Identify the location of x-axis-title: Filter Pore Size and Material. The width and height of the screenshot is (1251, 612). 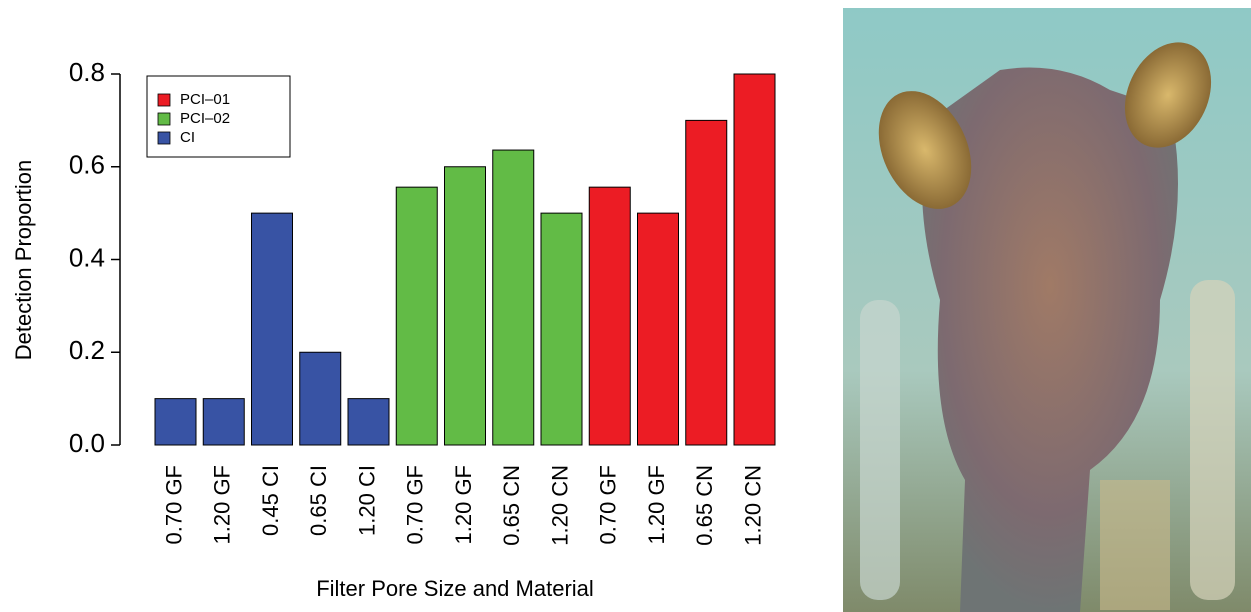
(455, 588).